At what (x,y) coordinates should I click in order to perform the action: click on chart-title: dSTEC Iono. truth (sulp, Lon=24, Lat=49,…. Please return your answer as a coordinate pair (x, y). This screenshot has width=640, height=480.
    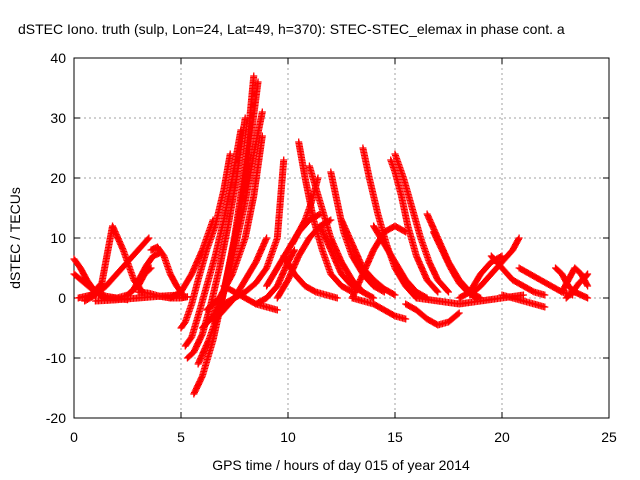
    Looking at the image, I should click on (291, 29).